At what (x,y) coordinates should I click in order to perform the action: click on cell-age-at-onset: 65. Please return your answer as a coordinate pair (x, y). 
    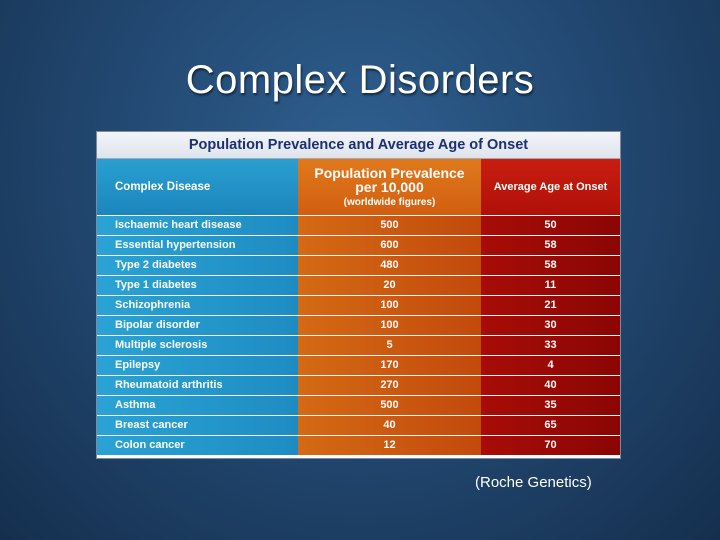
    Looking at the image, I should click on (550, 425).